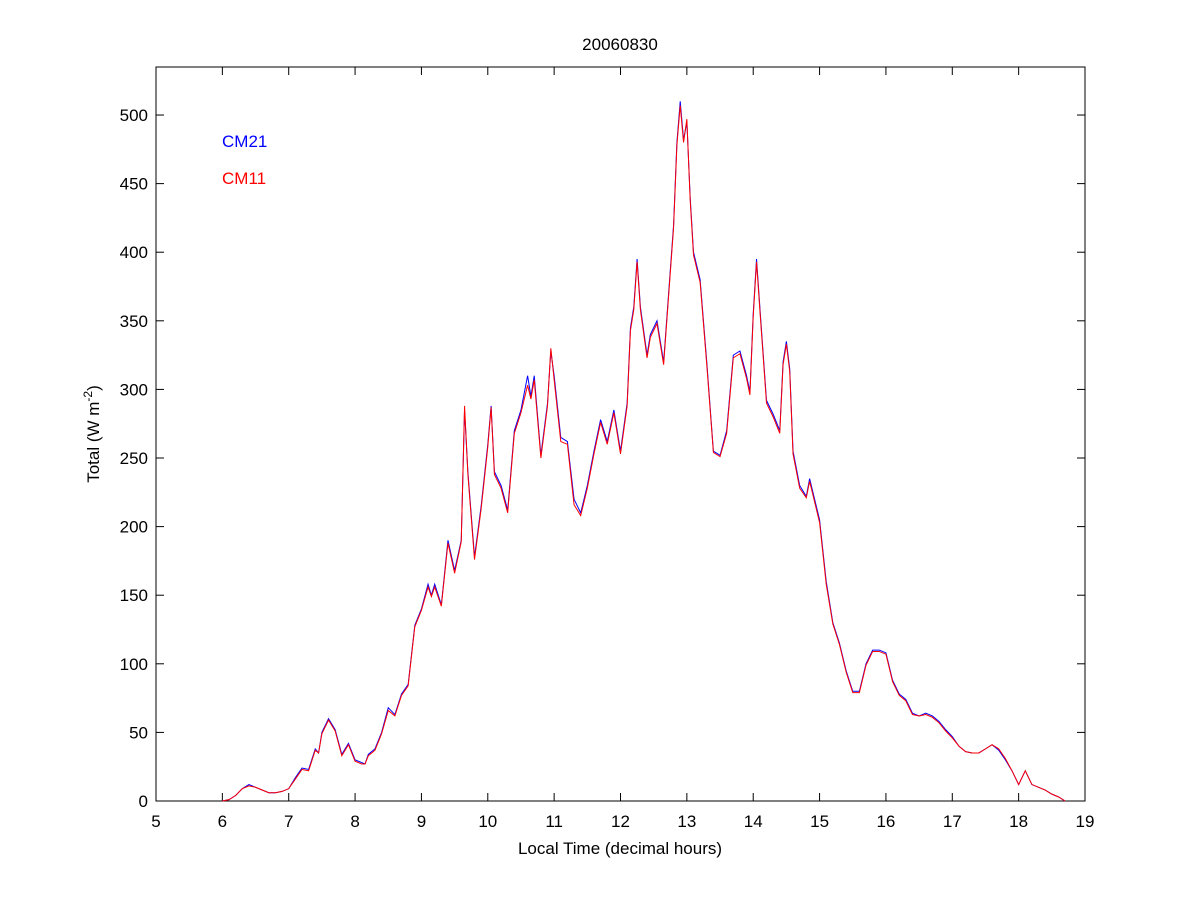 The height and width of the screenshot is (905, 1200). What do you see at coordinates (487, 821) in the screenshot?
I see `x-tick-label: 10` at bounding box center [487, 821].